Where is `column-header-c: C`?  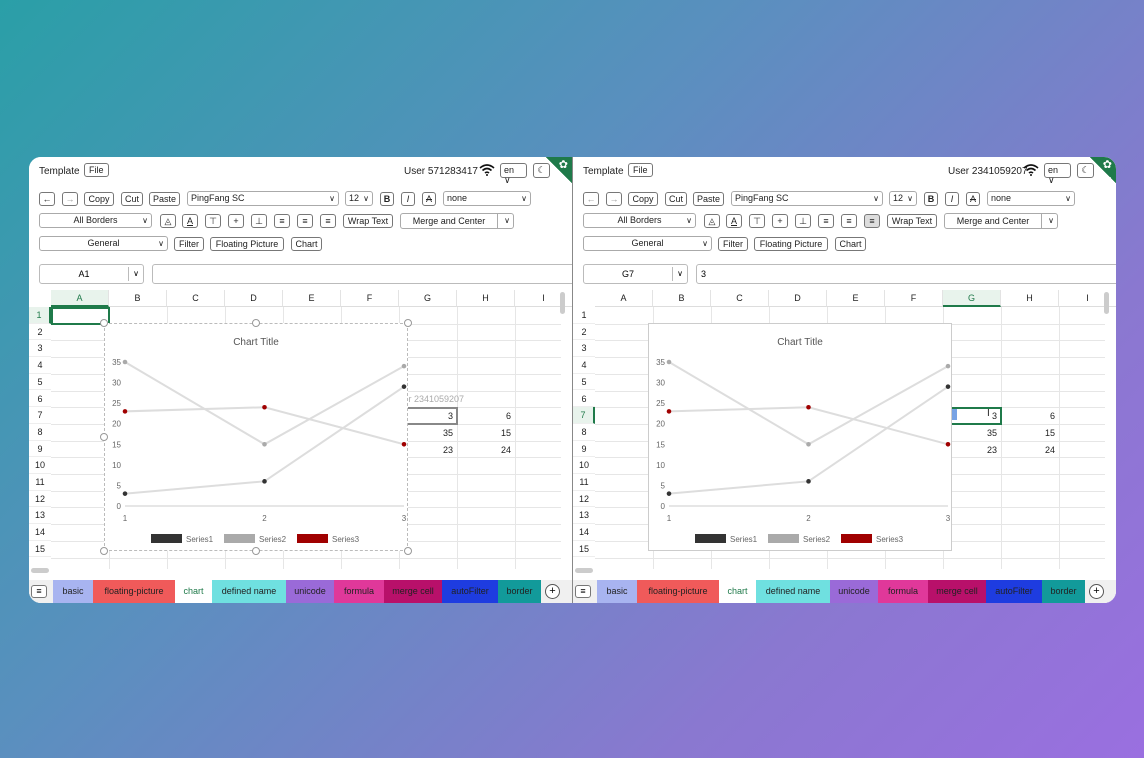
column-header-c: C is located at coordinates (740, 298).